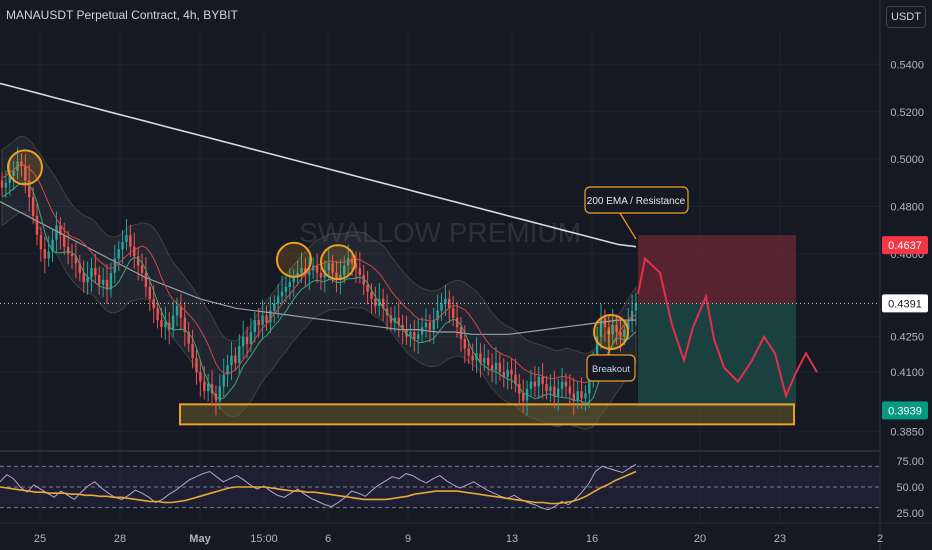 The image size is (932, 550). I want to click on chart-title: MANAUSDT Perpetual Contract, 4h, BYBIT, so click(122, 15).